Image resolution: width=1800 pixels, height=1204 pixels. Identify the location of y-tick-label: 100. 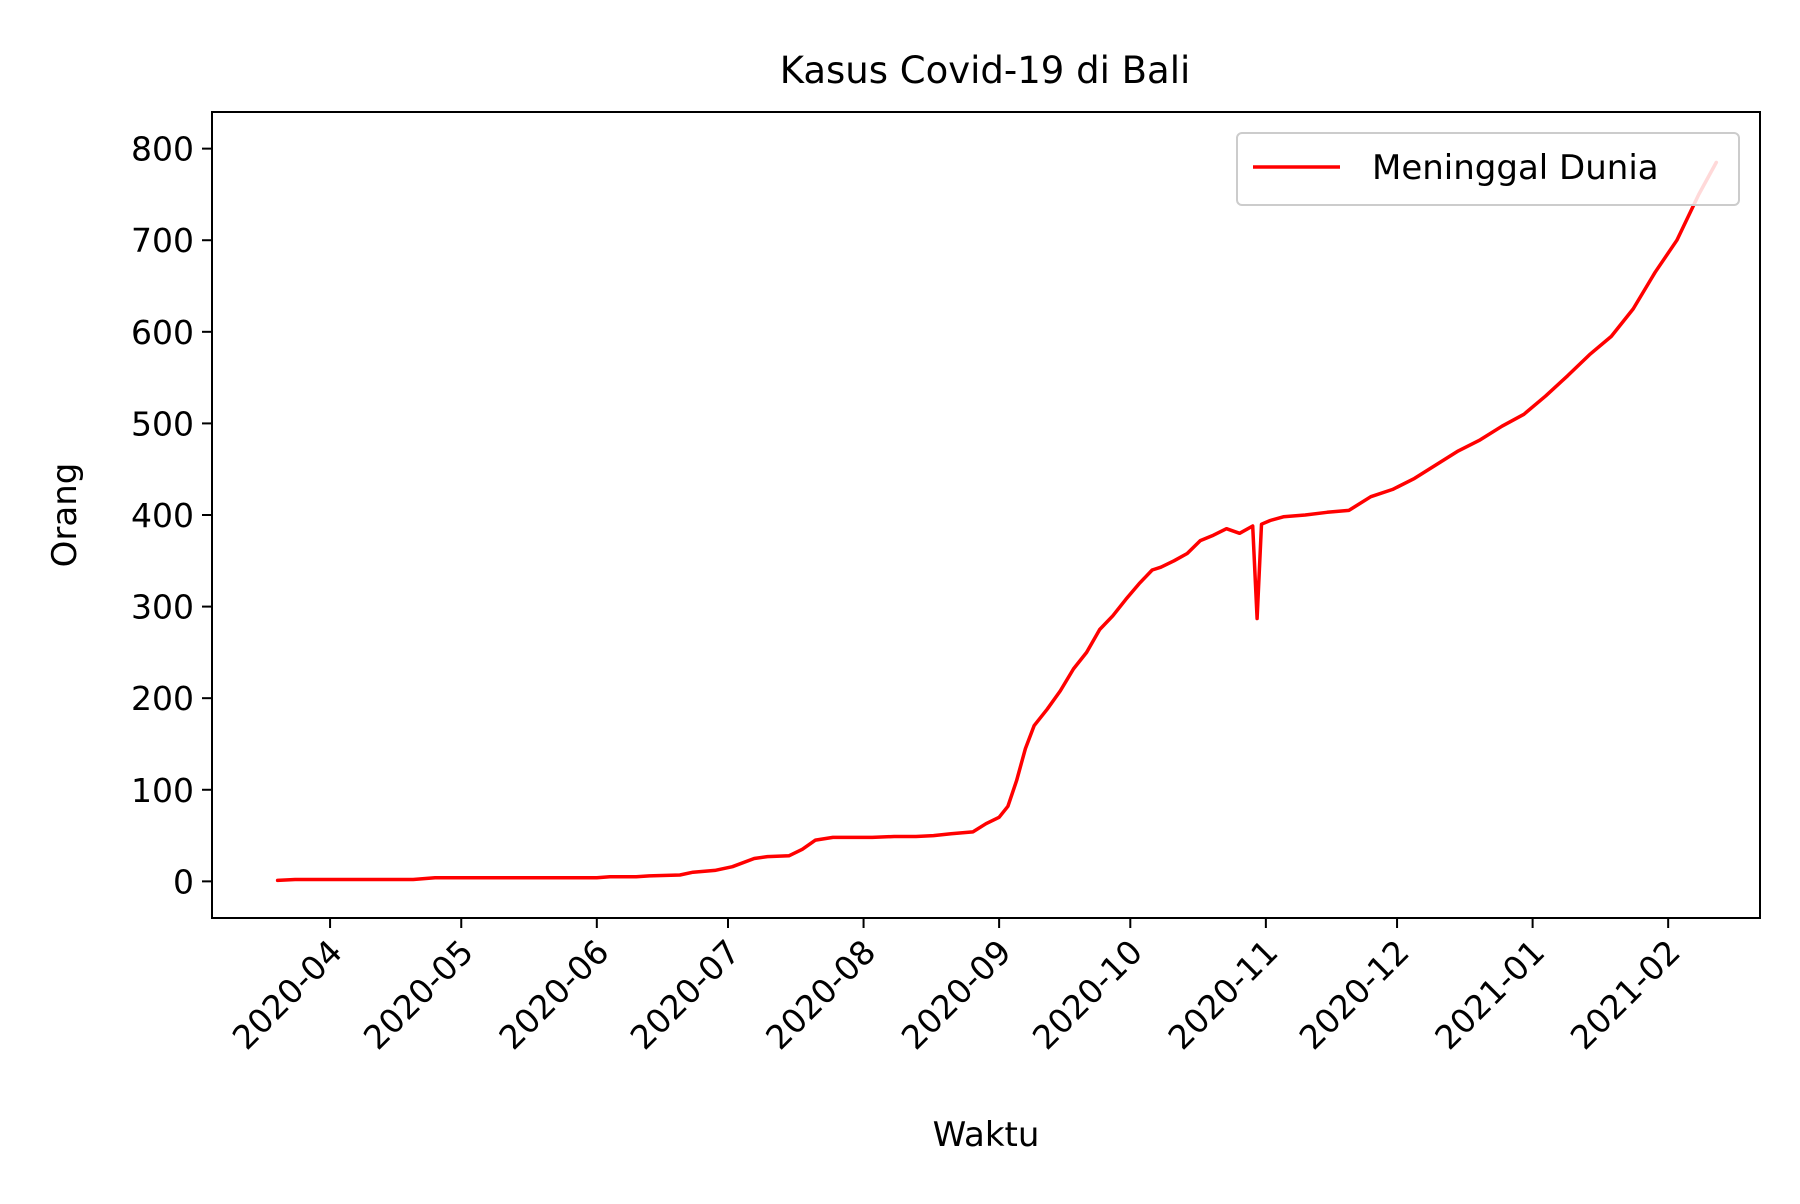
(162, 790).